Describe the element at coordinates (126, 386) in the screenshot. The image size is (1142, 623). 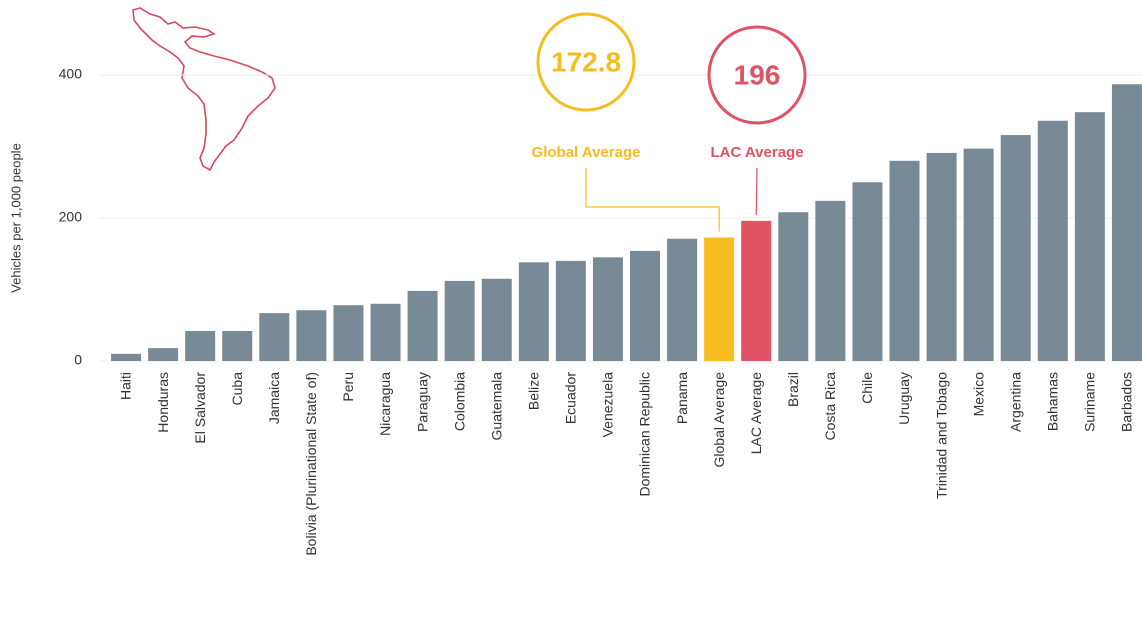
I see `x-tick-label: Haiti` at that location.